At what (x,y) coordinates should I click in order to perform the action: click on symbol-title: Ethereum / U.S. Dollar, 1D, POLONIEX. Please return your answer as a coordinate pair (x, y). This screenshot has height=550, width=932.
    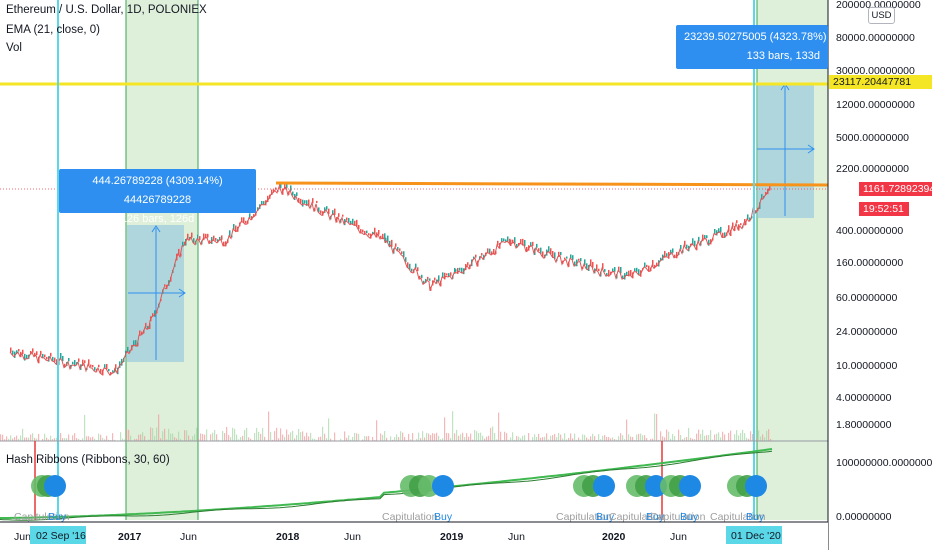
    Looking at the image, I should click on (106, 10).